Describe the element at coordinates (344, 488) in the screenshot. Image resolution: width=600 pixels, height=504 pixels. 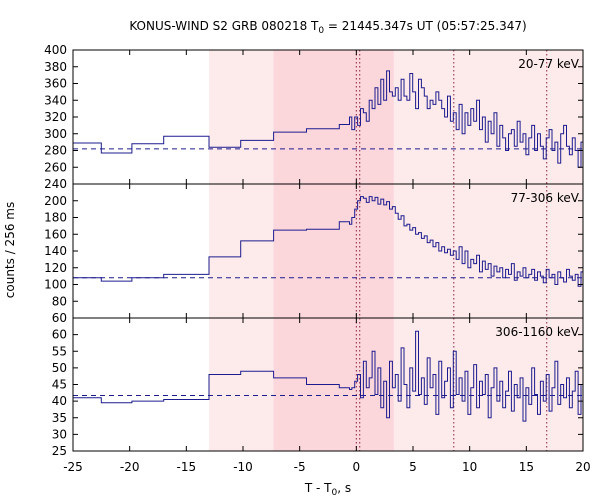
I see `x-axis-label-rest: , s` at that location.